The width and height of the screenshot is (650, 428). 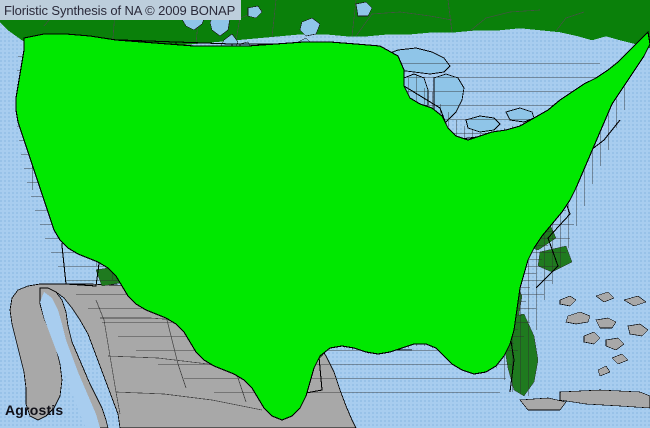 What do you see at coordinates (34, 410) in the screenshot?
I see `taxon-name-label: Agrostis` at bounding box center [34, 410].